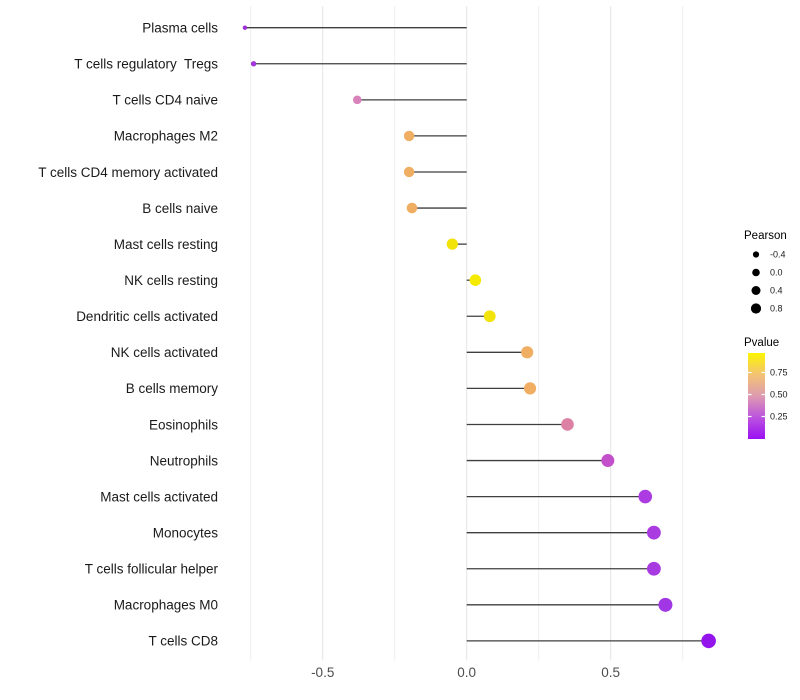 This screenshot has height=700, width=800. What do you see at coordinates (180, 28) in the screenshot?
I see `y-axis-label: Plasma cells` at bounding box center [180, 28].